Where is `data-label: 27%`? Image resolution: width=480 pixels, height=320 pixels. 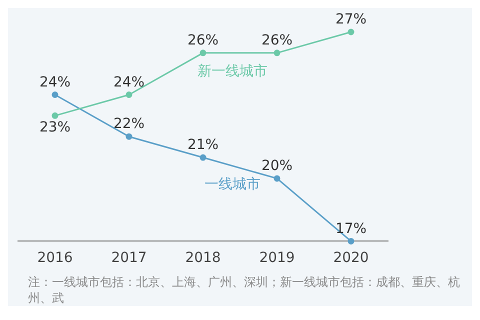 data-label: 27% is located at coordinates (351, 20).